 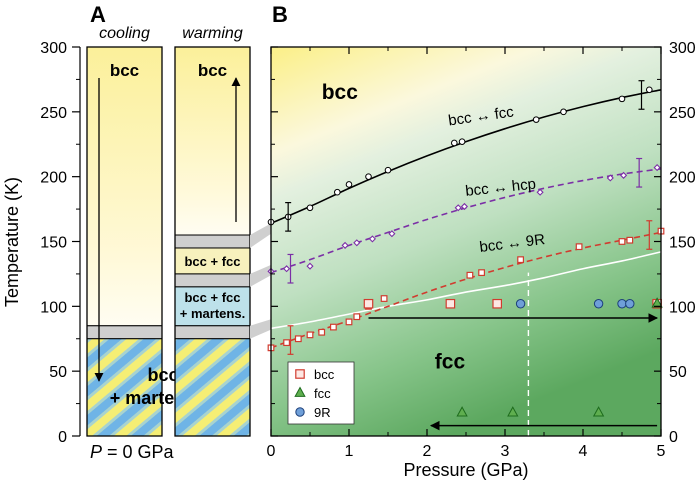 I want to click on pressure-condition-label: P = 0 GPa, so click(x=132, y=452).